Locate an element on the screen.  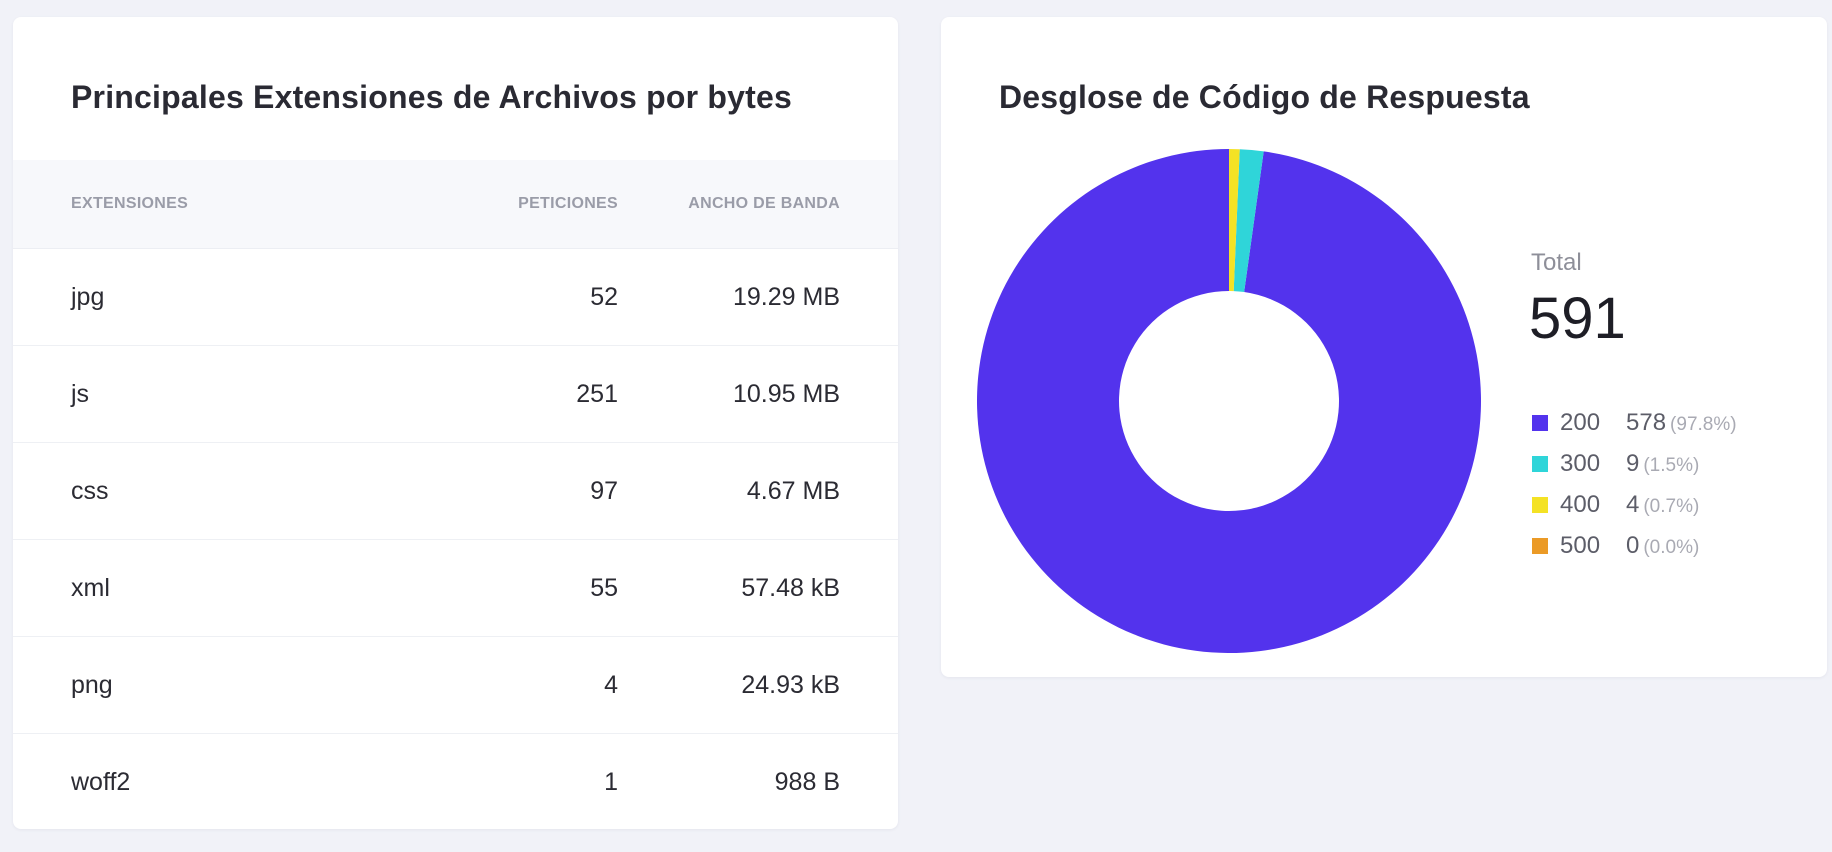
legend-count-group: 578 (97.8%) is located at coordinates (1681, 424).